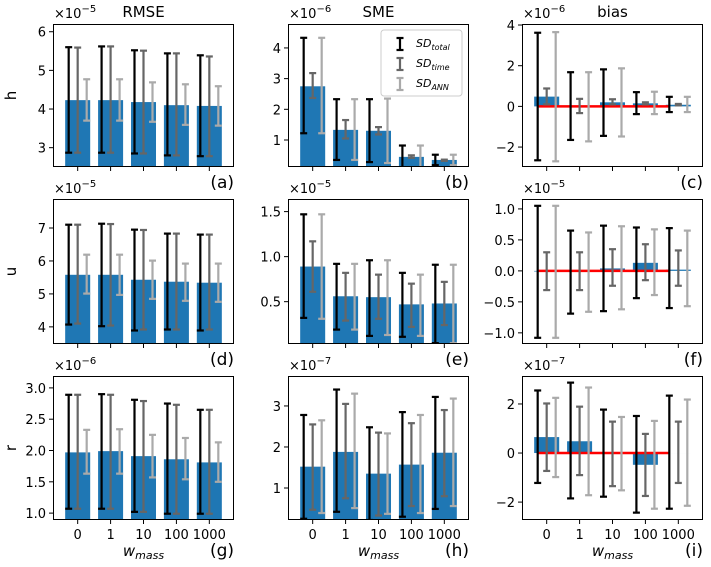 This screenshot has height=567, width=711. I want to click on y-tick-label: 3, so click(42, 149).